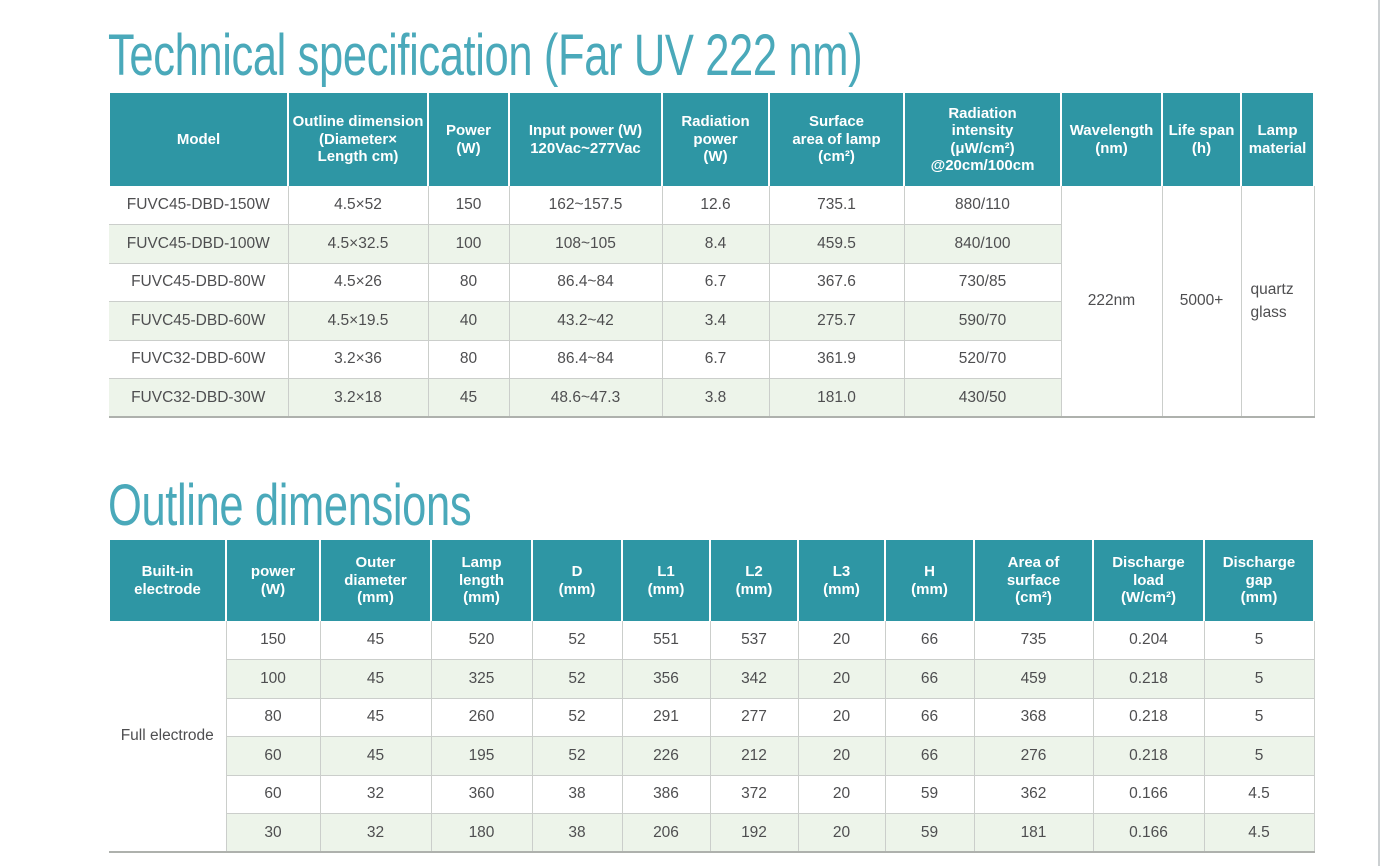  I want to click on outline-cell: 360, so click(481, 794).